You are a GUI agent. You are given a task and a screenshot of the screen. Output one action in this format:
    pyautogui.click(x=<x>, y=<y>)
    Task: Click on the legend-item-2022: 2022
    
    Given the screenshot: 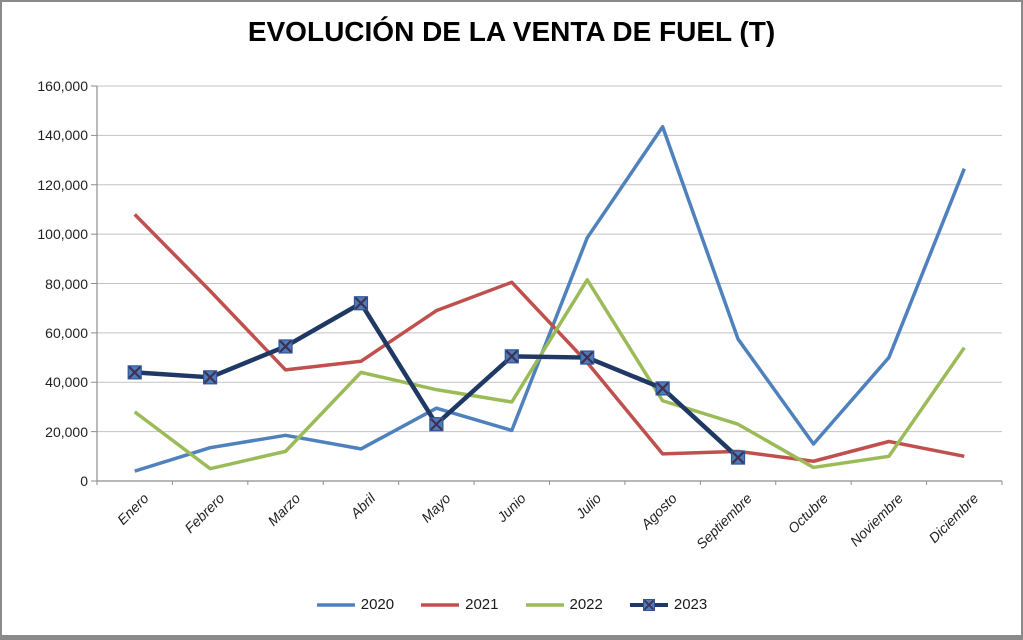 What is the action you would take?
    pyautogui.click(x=564, y=604)
    